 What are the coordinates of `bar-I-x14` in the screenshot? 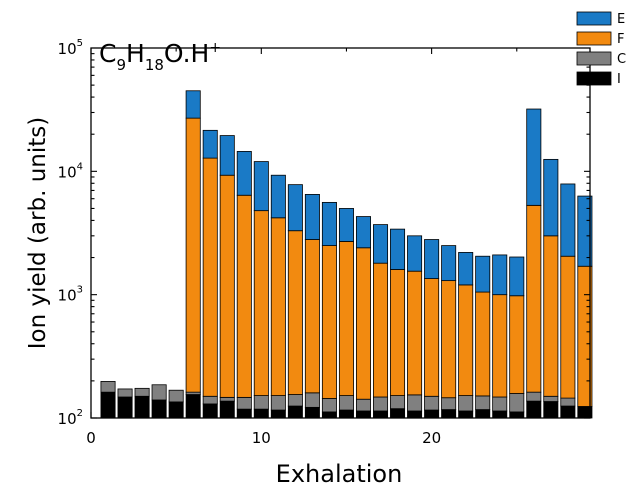 It's located at (329, 415).